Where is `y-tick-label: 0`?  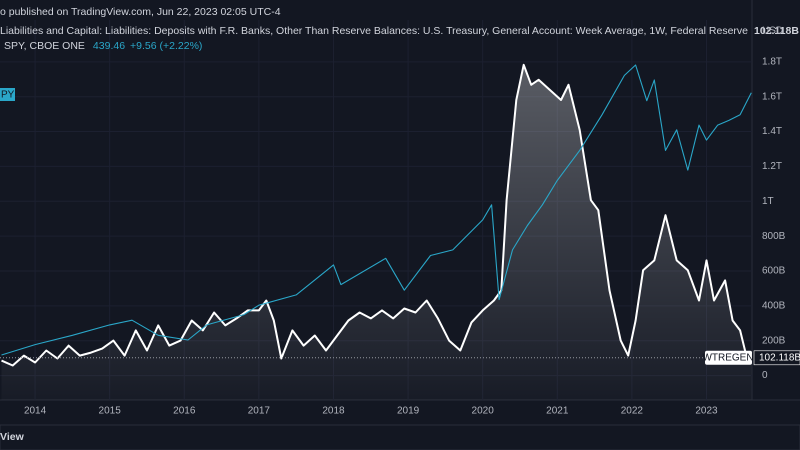 y-tick-label: 0 is located at coordinates (765, 375).